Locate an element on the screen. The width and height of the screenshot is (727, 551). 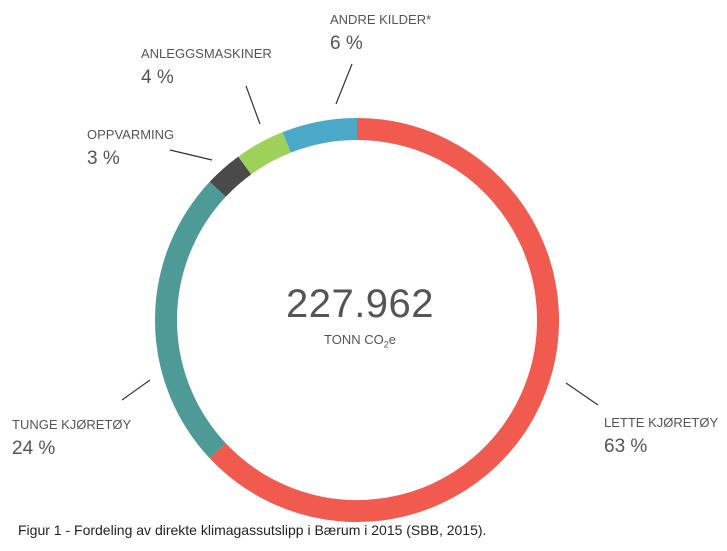
unit-suffix: e is located at coordinates (392, 339).